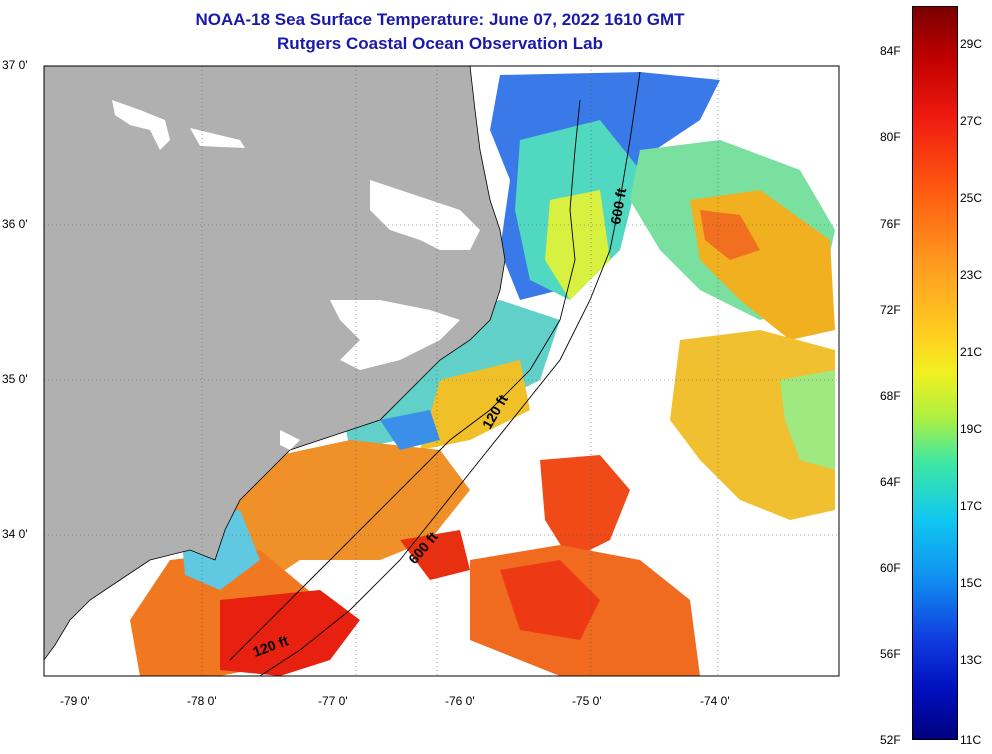 The height and width of the screenshot is (754, 992). Describe the element at coordinates (890, 568) in the screenshot. I see `colorbar-f-label: 60F` at that location.